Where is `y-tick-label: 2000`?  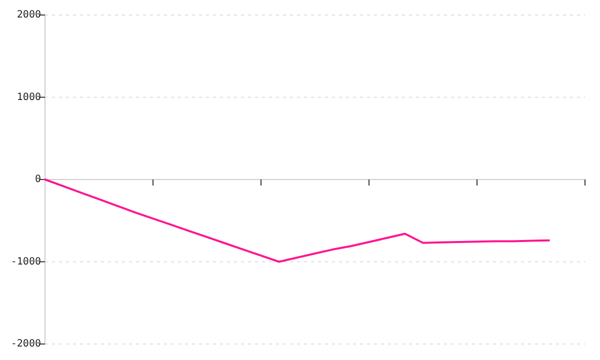 y-tick-label: 2000 is located at coordinates (28, 15).